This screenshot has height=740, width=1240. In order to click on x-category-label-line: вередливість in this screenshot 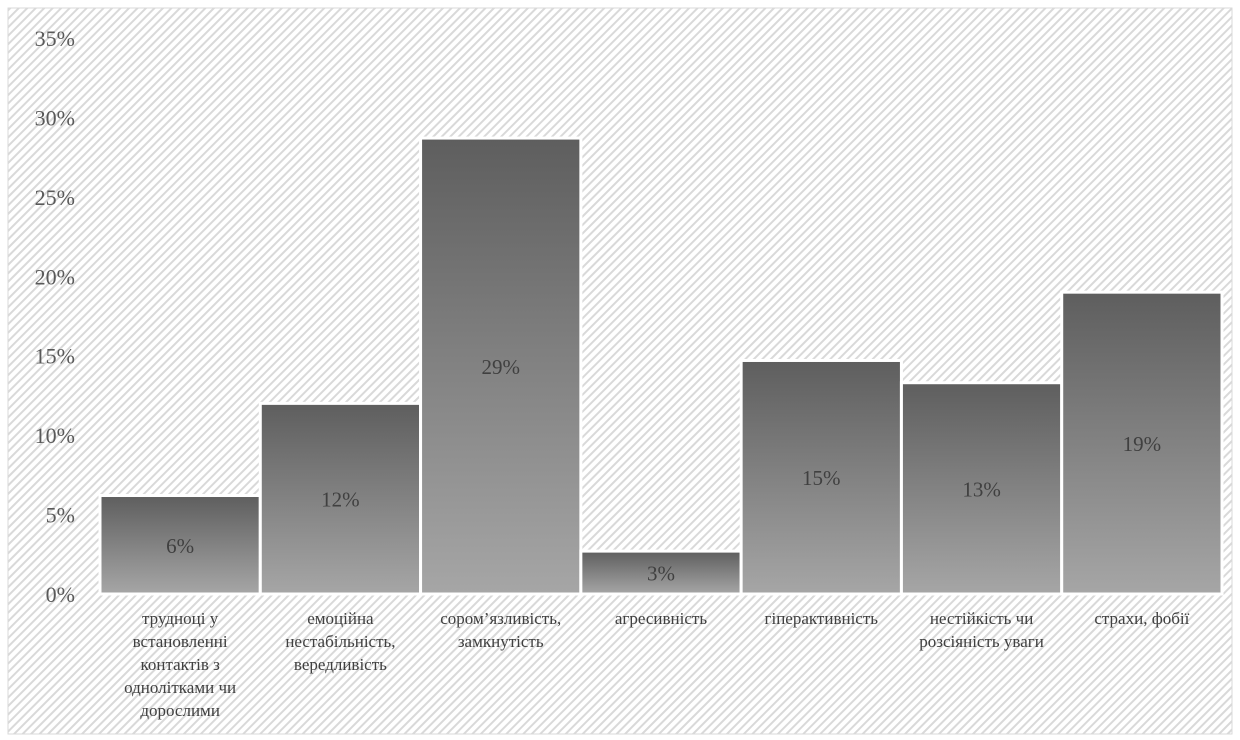, I will do `click(340, 664)`.